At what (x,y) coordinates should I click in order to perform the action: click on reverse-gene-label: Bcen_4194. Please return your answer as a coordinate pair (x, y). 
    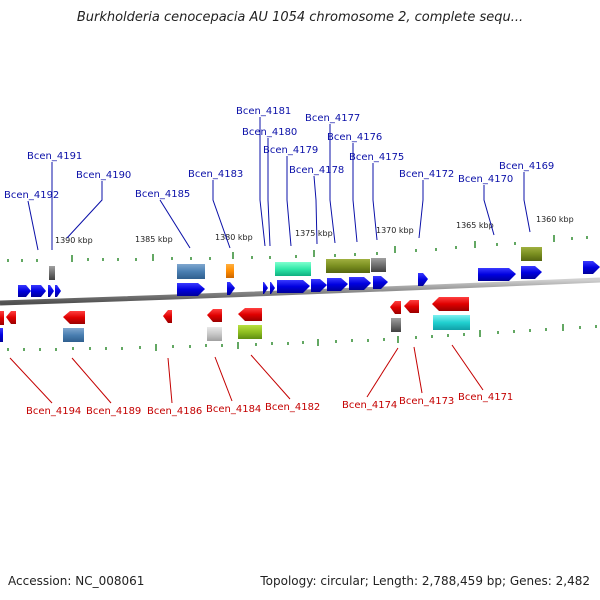
    Looking at the image, I should click on (53, 411).